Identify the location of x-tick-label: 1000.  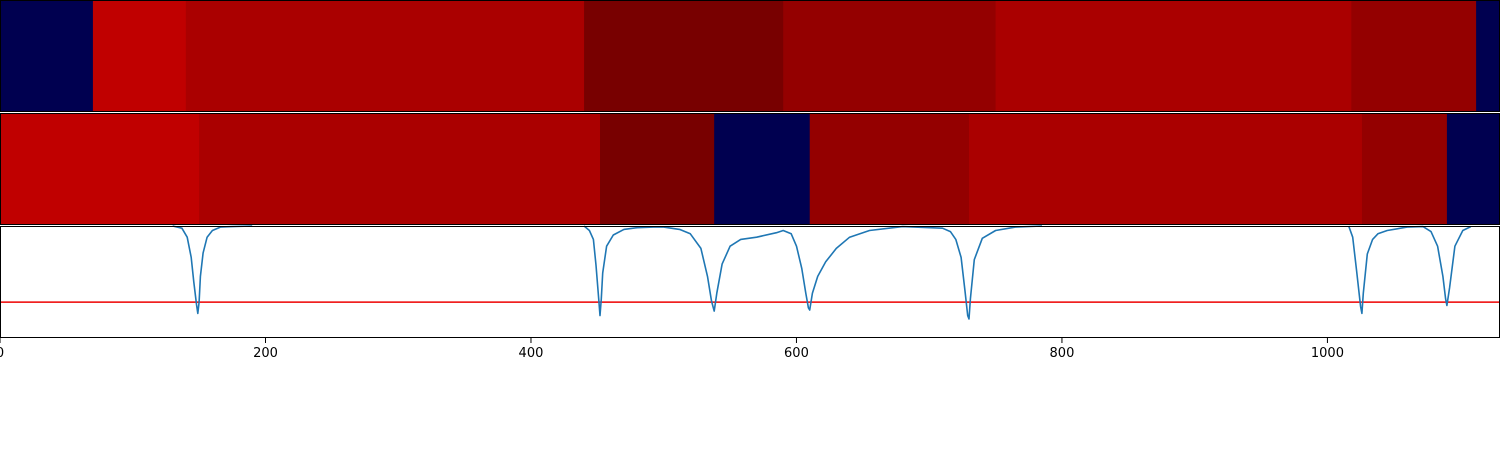
(1327, 353).